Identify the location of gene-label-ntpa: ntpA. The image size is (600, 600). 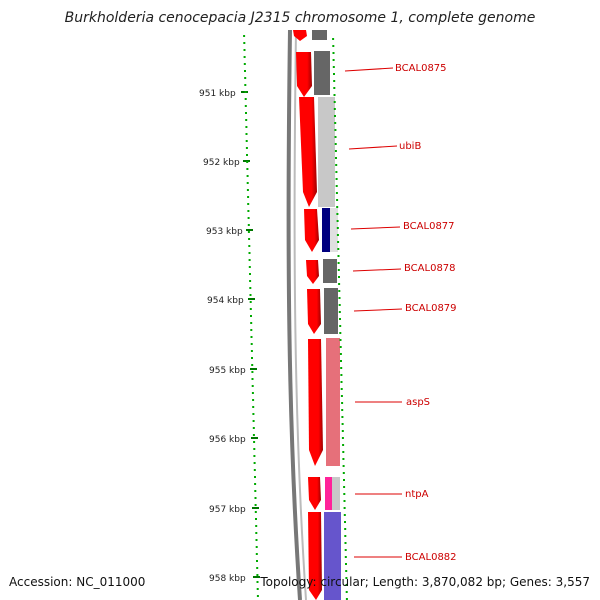
(417, 494).